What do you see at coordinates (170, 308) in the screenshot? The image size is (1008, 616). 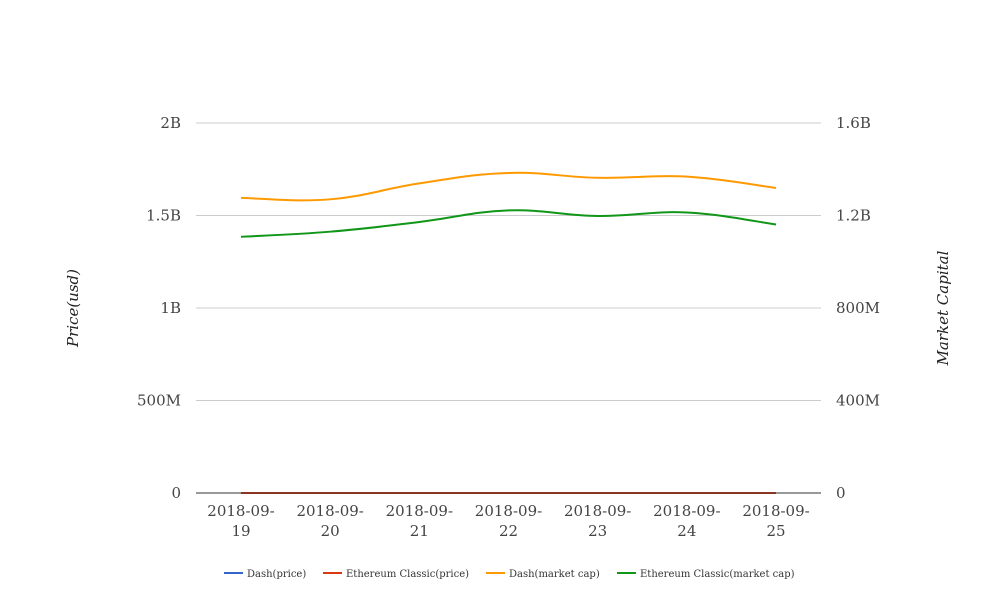 I see `left-tick-label: 1B` at bounding box center [170, 308].